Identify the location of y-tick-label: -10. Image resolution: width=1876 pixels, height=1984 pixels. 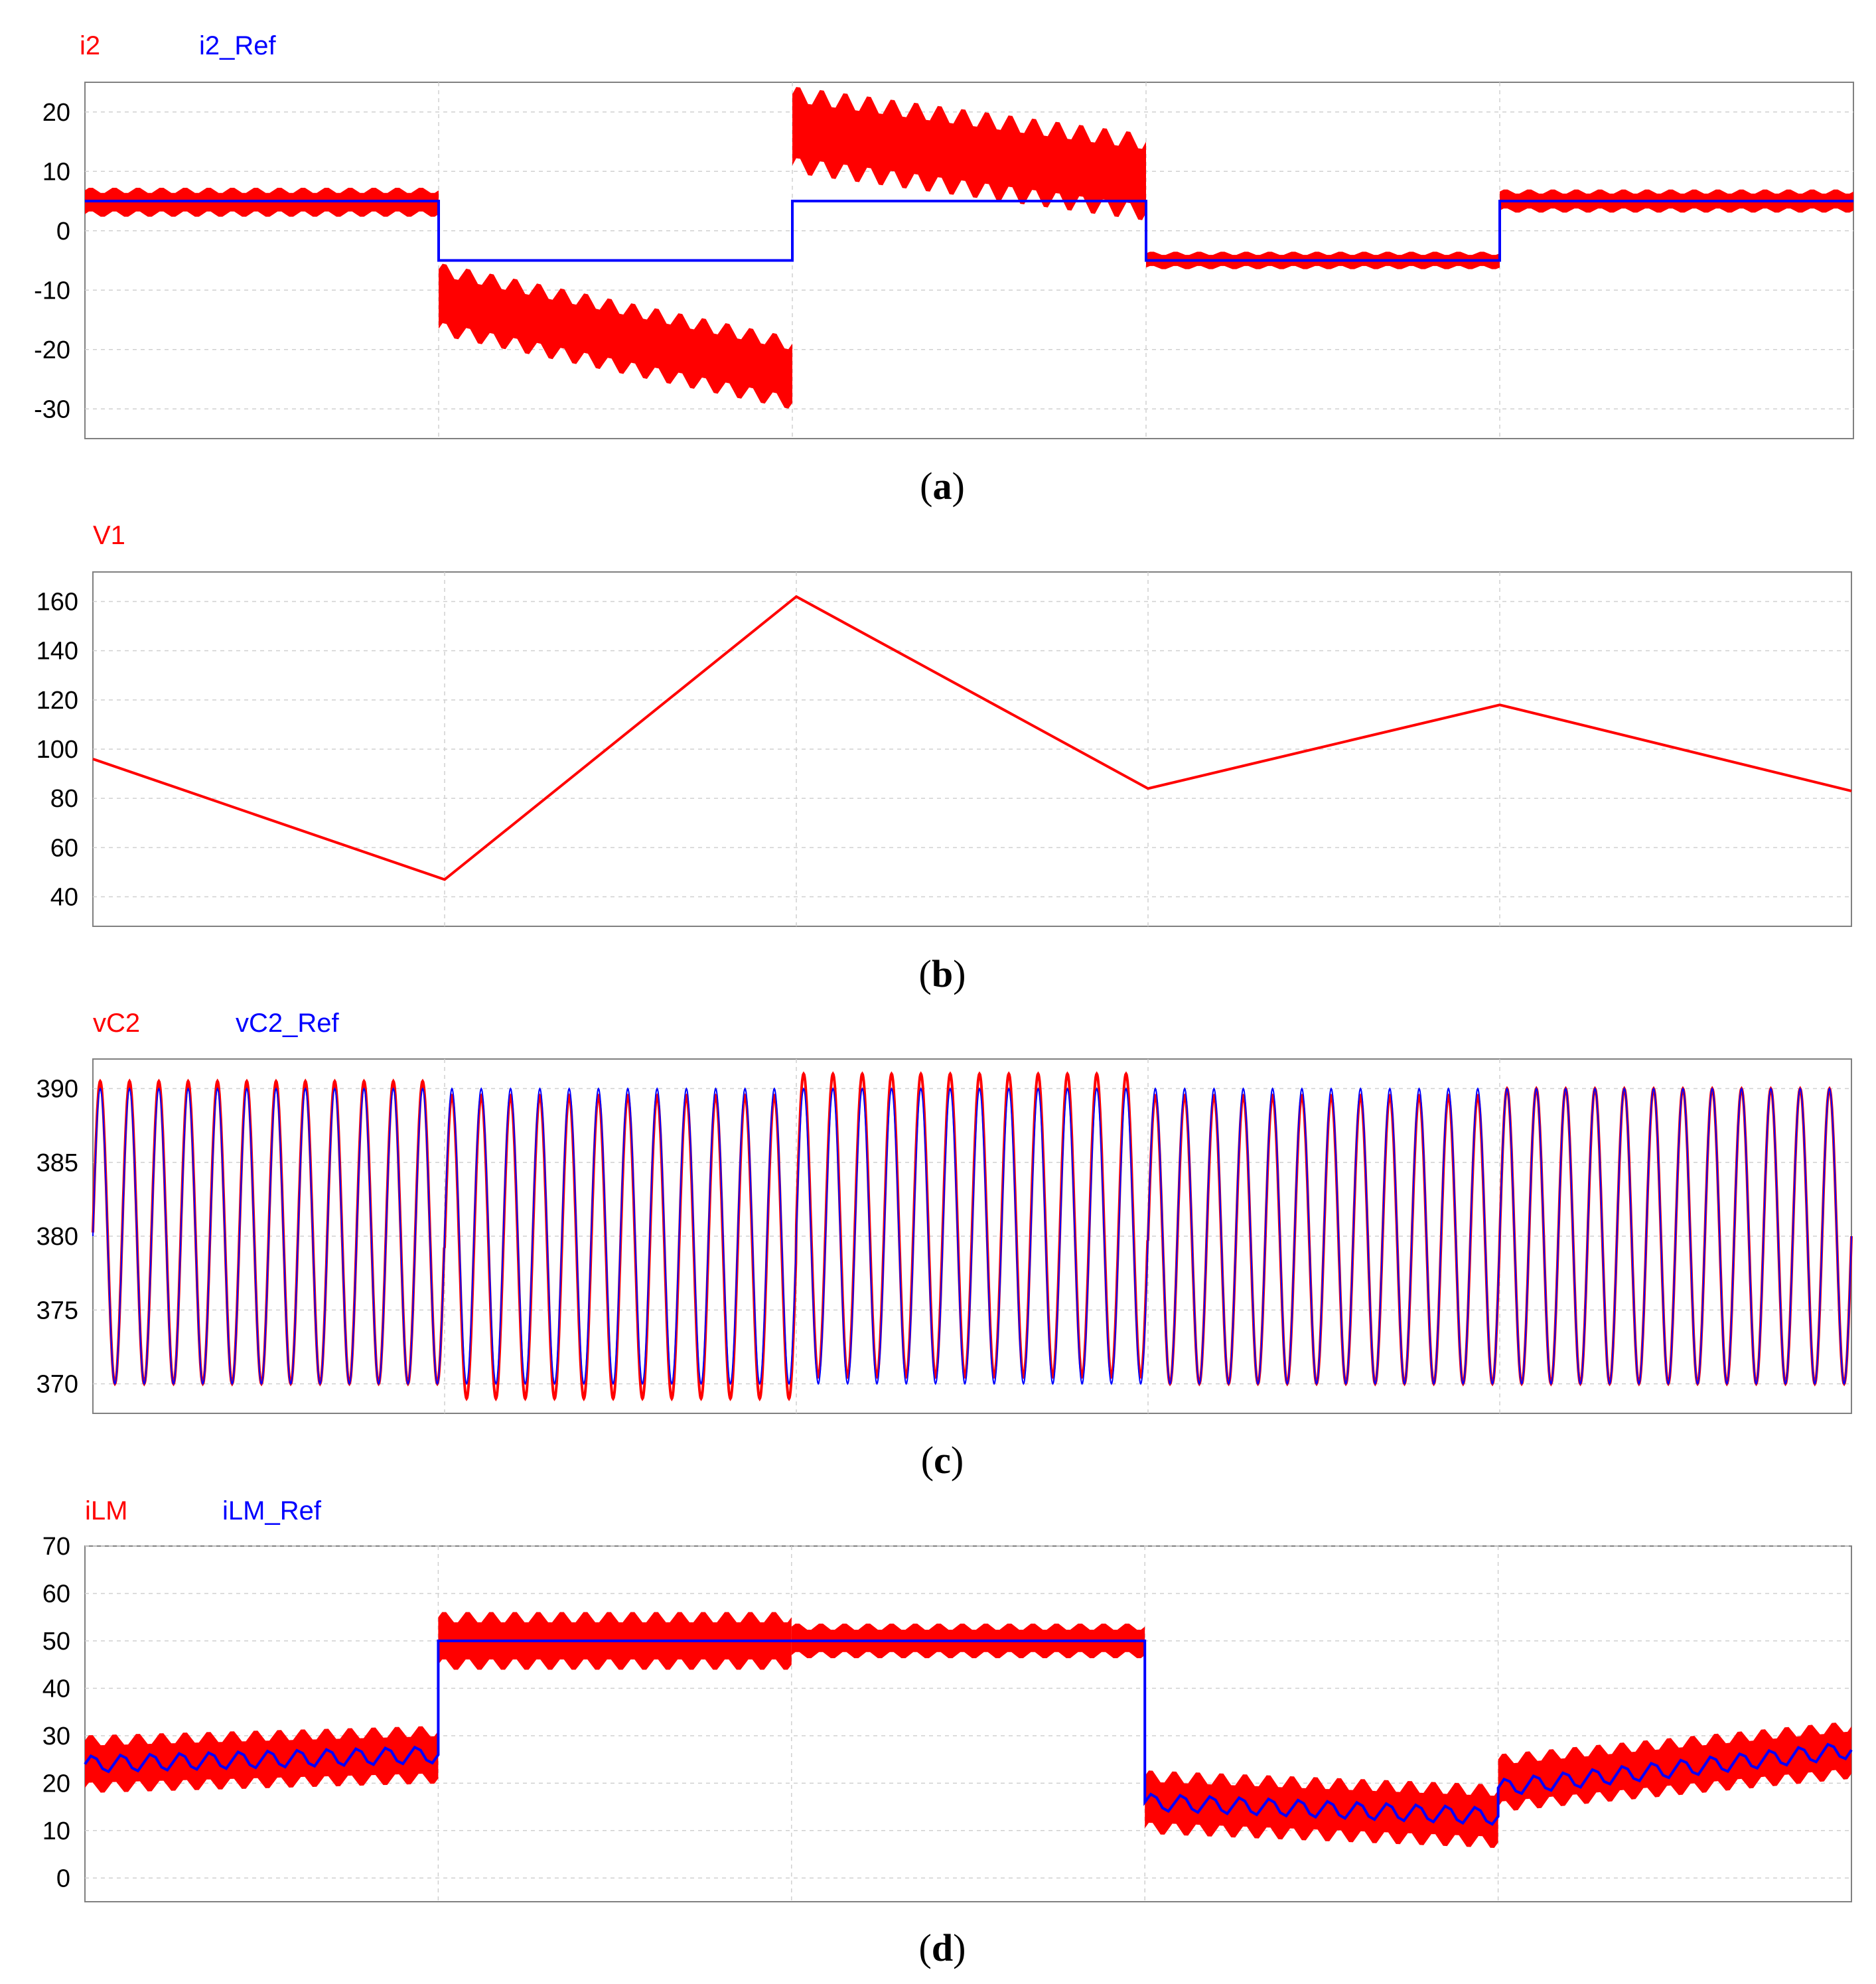
(52, 291).